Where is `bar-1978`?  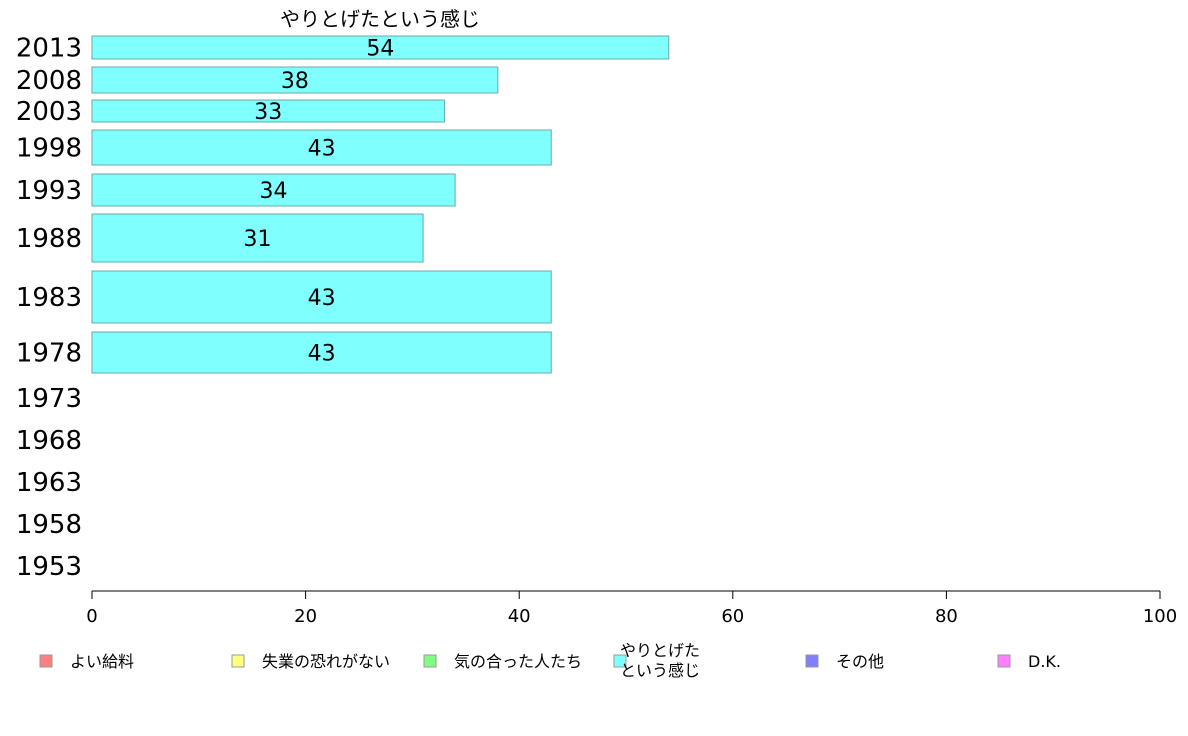 bar-1978 is located at coordinates (321, 352).